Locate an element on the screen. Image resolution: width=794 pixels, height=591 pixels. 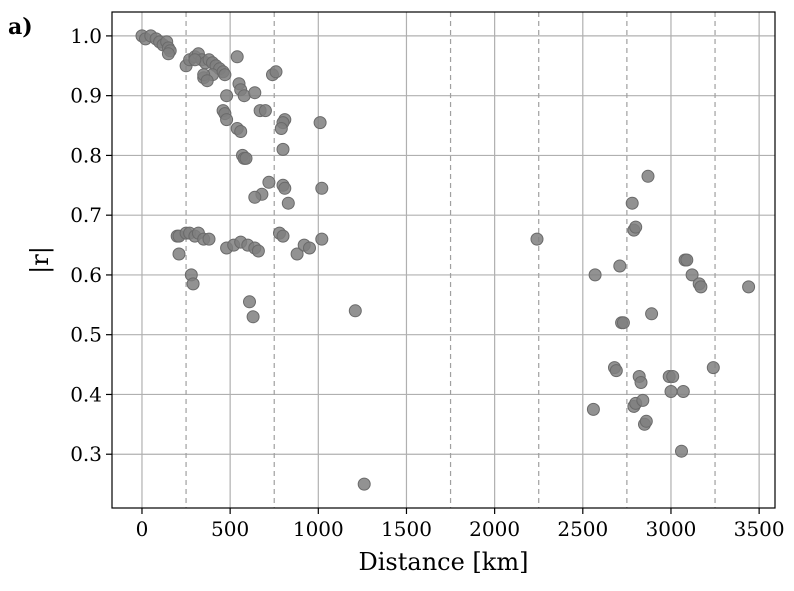
x-tick-label: 0 is located at coordinates (142, 529).